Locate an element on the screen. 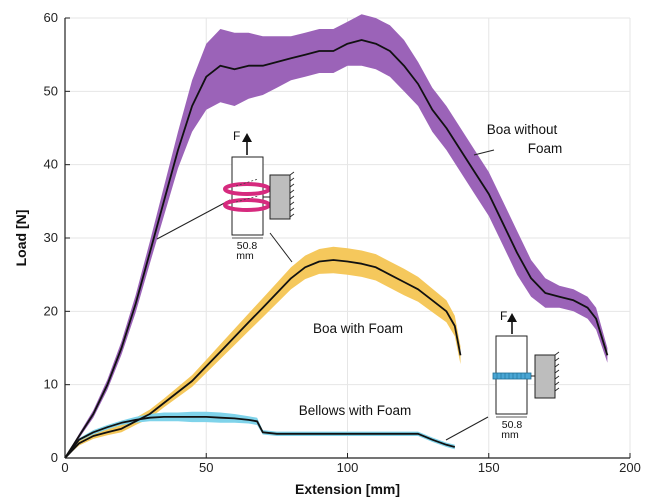 The height and width of the screenshot is (503, 657). x-tick-label: 150 is located at coordinates (489, 467).